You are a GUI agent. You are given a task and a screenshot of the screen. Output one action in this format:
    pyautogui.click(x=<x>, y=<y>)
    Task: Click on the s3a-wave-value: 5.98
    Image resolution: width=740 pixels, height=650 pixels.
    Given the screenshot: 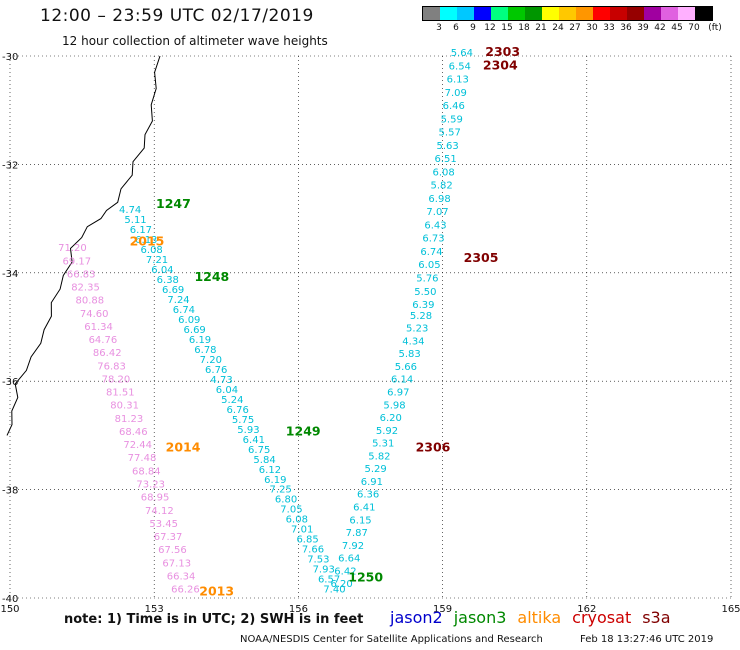 What is the action you would take?
    pyautogui.click(x=394, y=405)
    